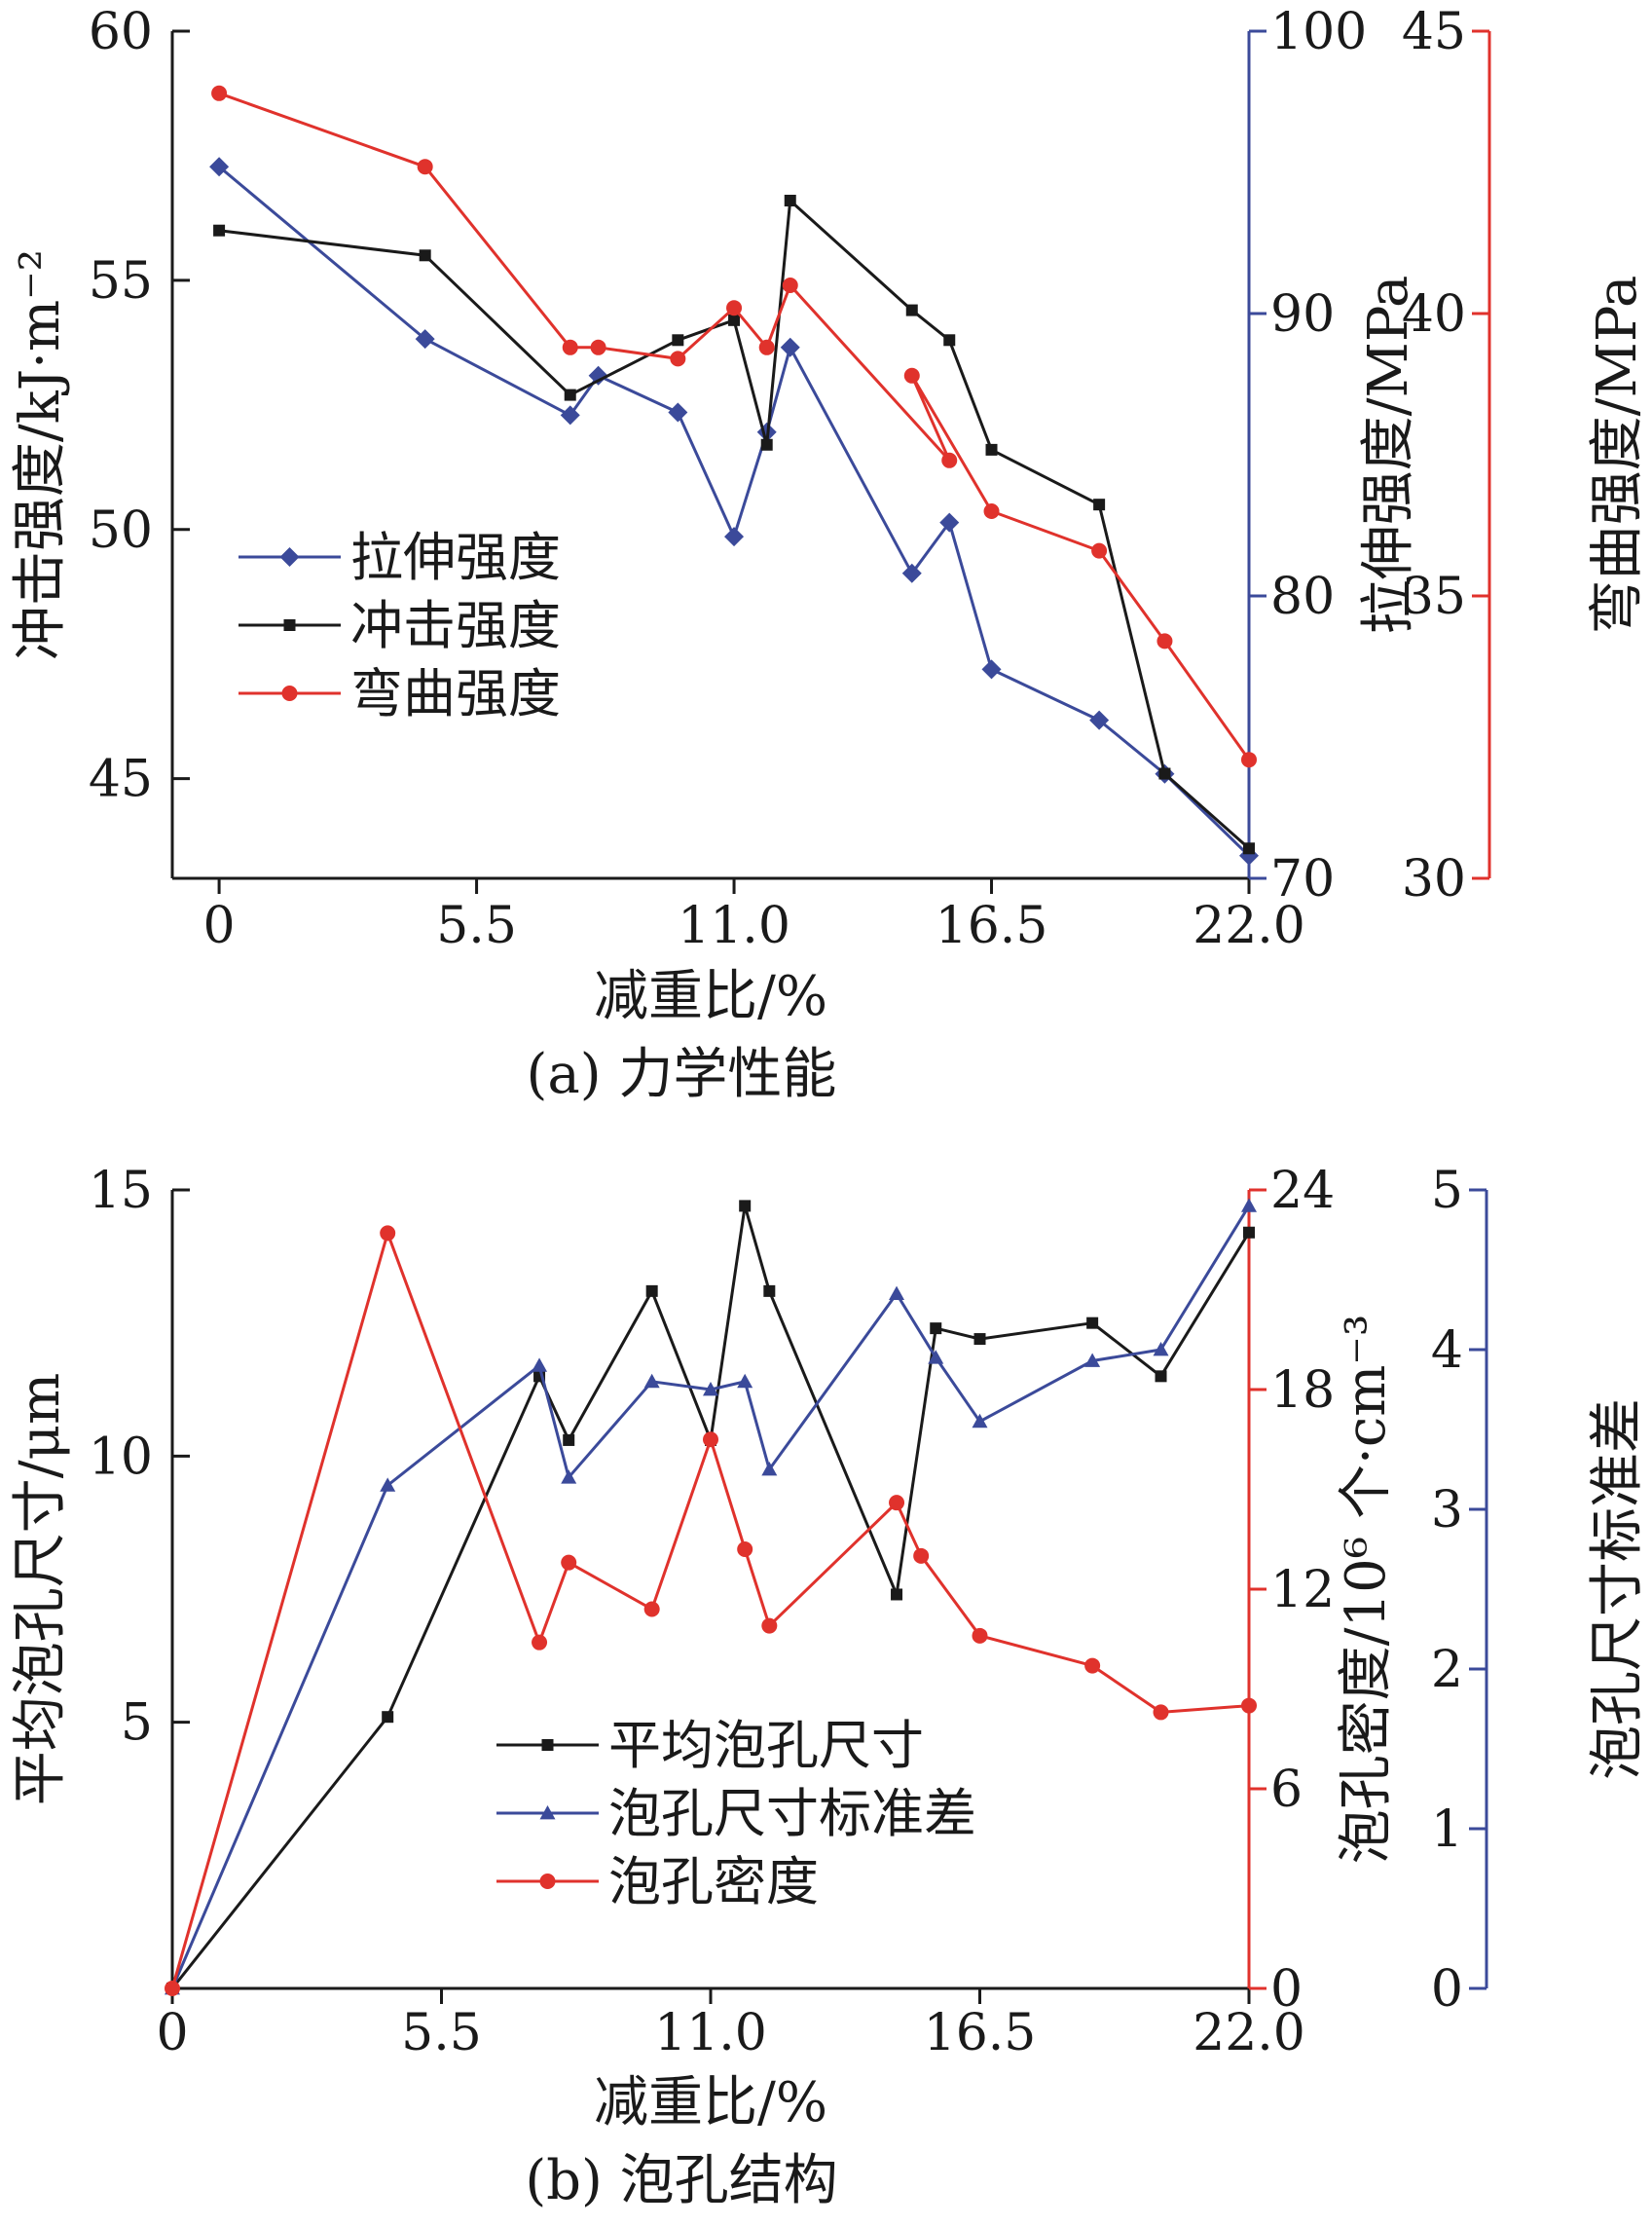  I want to click on right2-tick-label: 35, so click(1434, 597).